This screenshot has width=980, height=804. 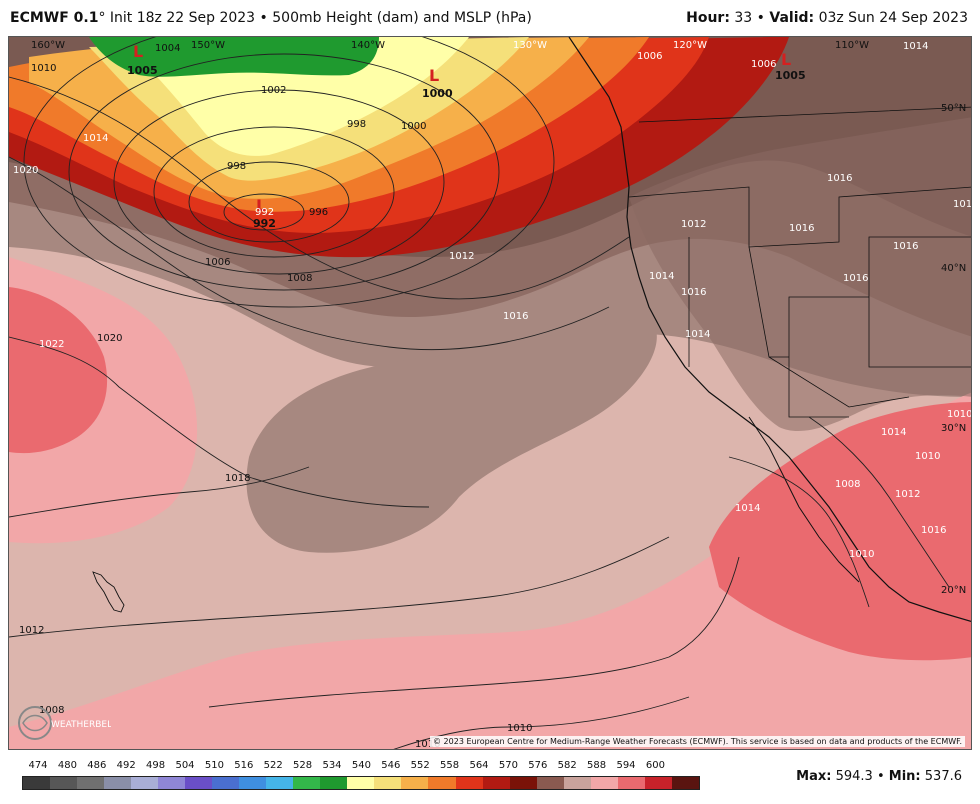 What do you see at coordinates (690, 45) in the screenshot?
I see `lon-label-120w: 120°W` at bounding box center [690, 45].